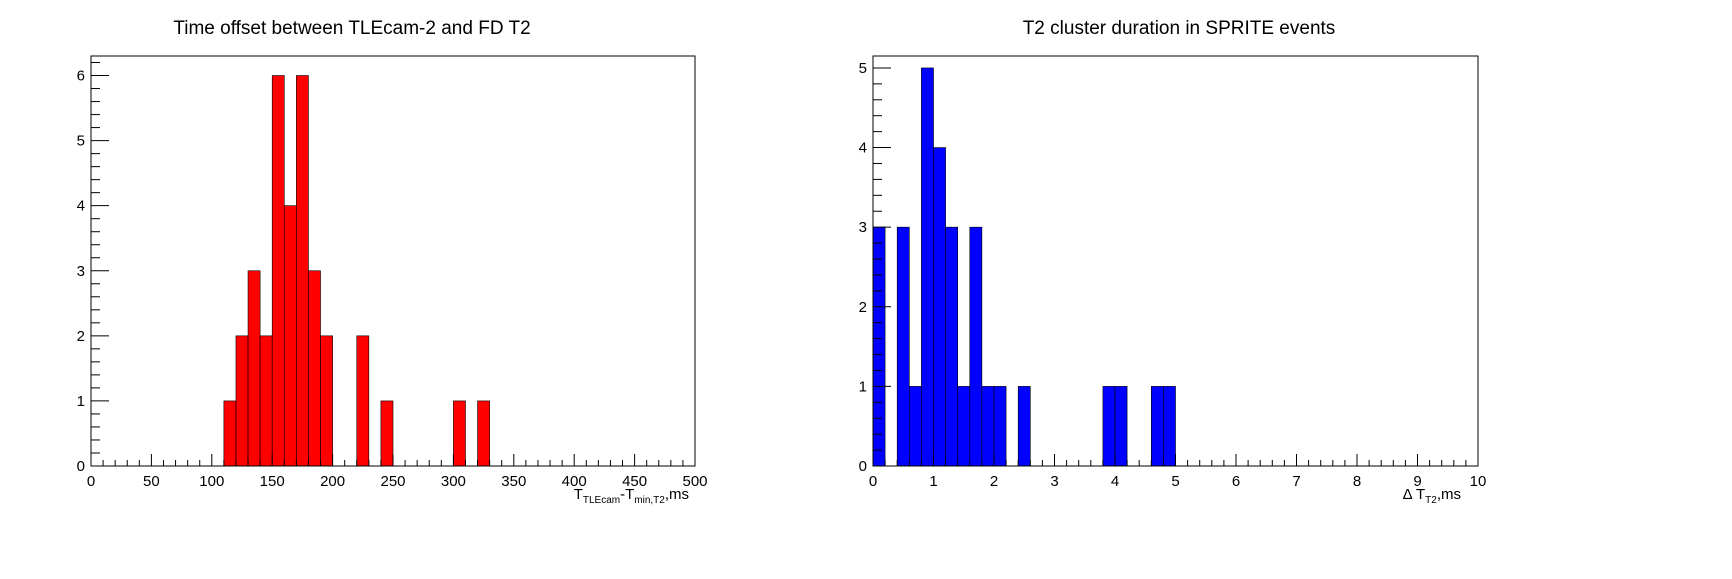 The width and height of the screenshot is (1732, 579). I want to click on x-axis-label-left: TTLEcam-Tmin,T2,ms, so click(631, 496).